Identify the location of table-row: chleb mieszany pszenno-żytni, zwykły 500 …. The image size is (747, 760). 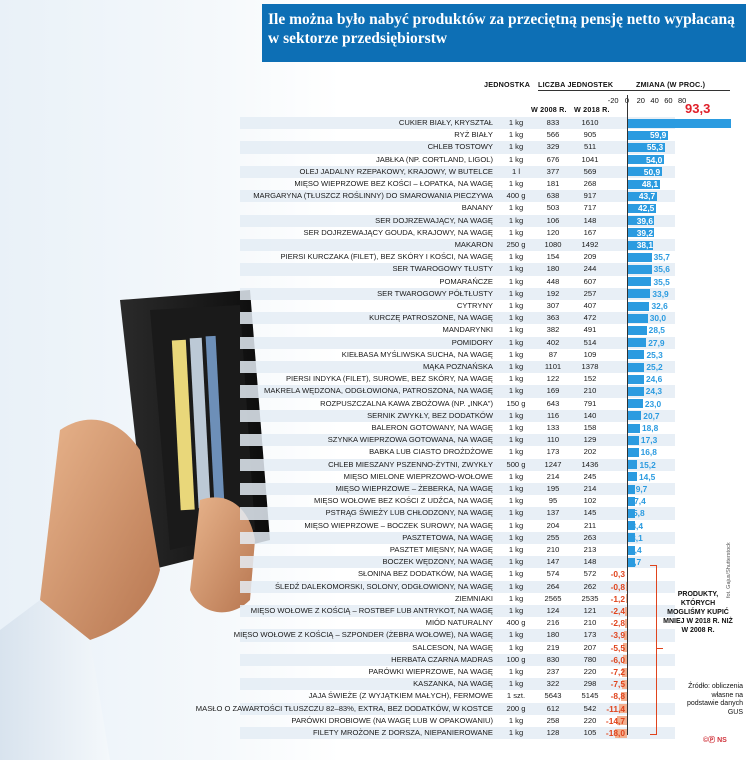
(373, 464).